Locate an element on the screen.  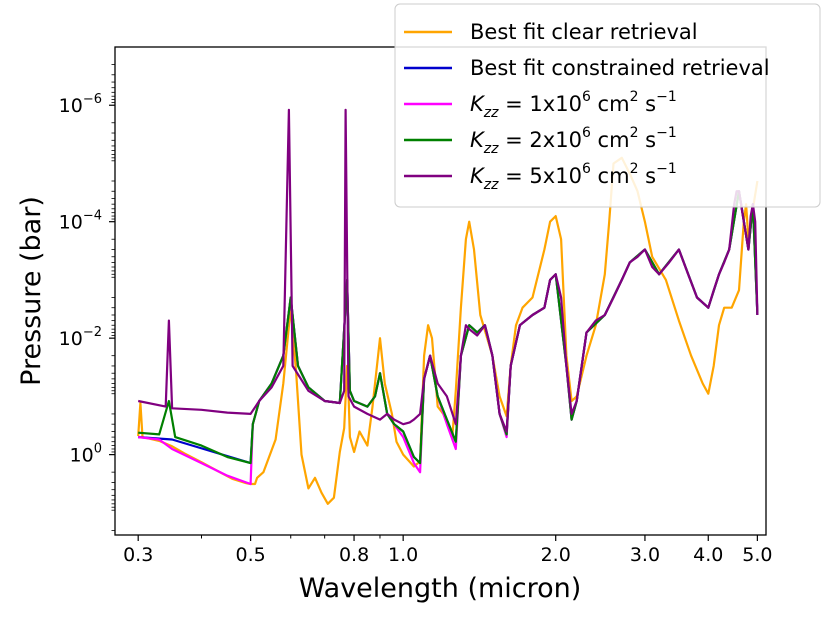
x-axis-ticks: 0.3 0.5 0.8 1.0 2.0 3.0 4.0 5.0 is located at coordinates (447, 550).